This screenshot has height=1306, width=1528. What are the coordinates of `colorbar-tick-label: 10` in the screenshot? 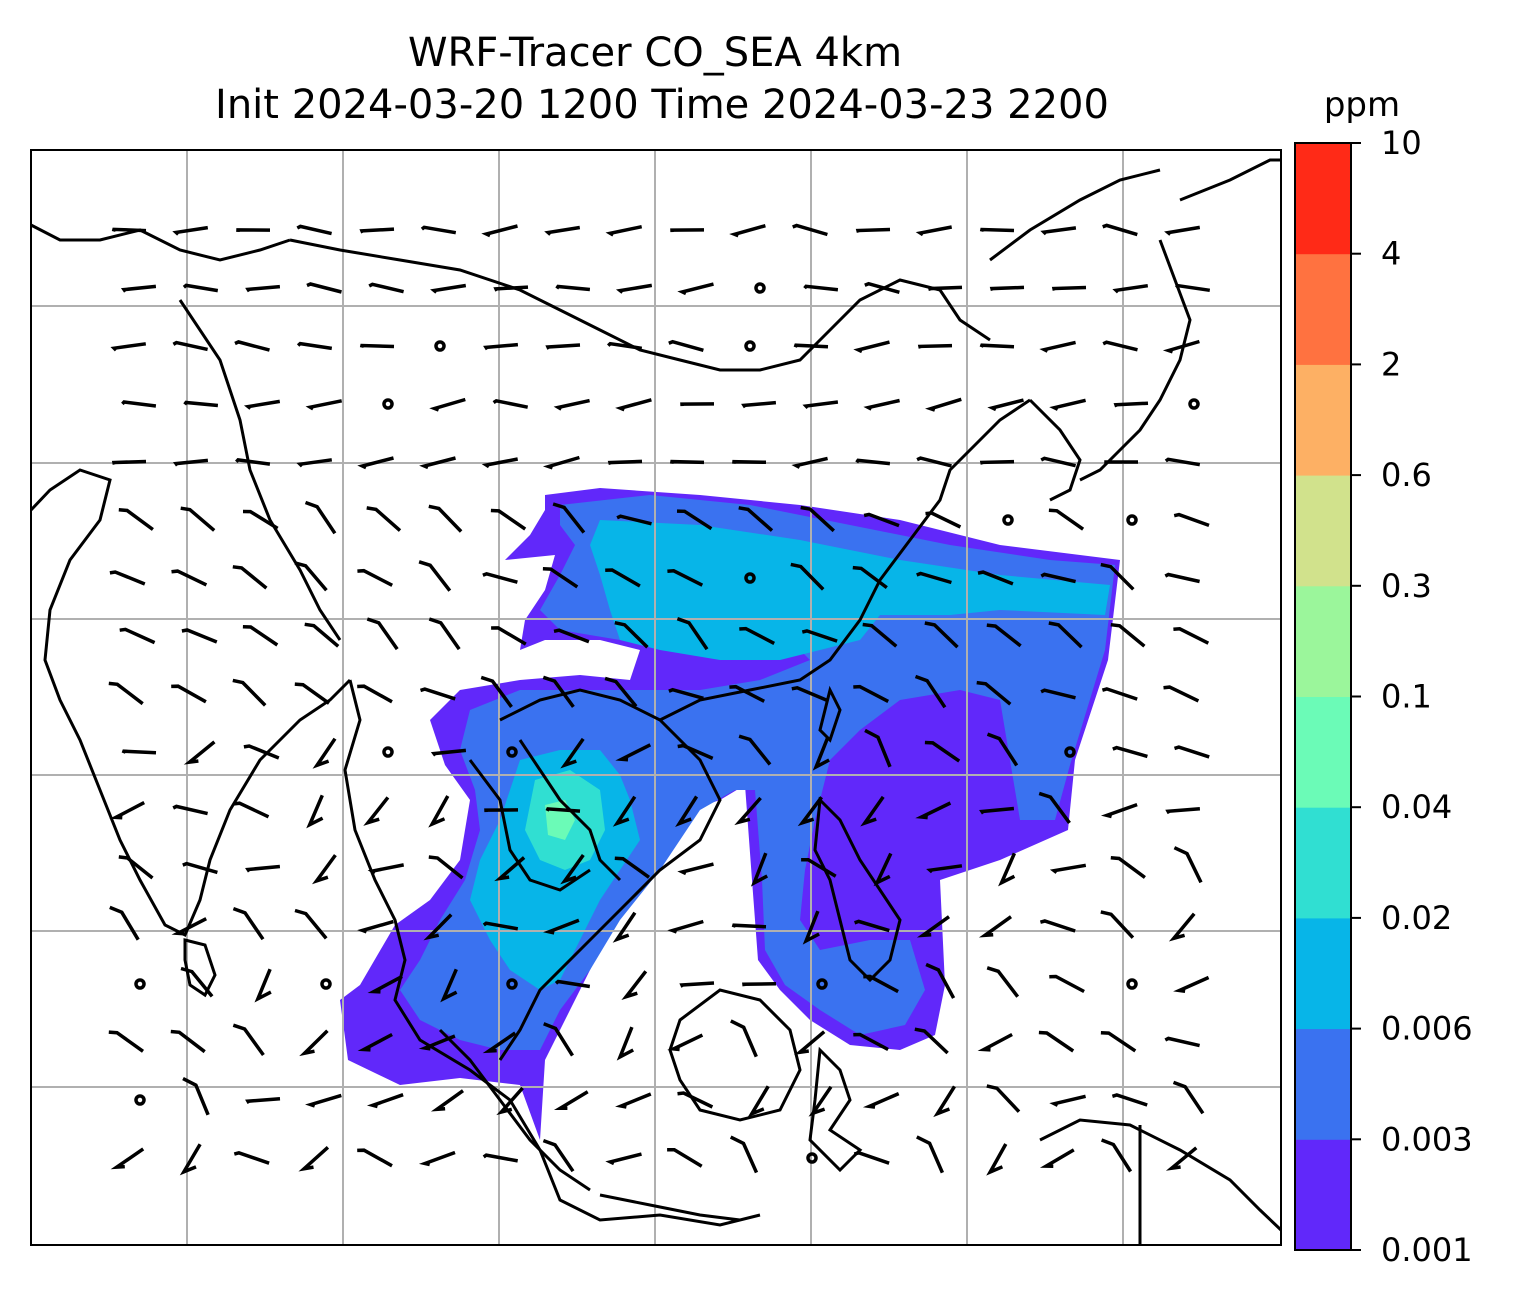 It's located at (1401, 143).